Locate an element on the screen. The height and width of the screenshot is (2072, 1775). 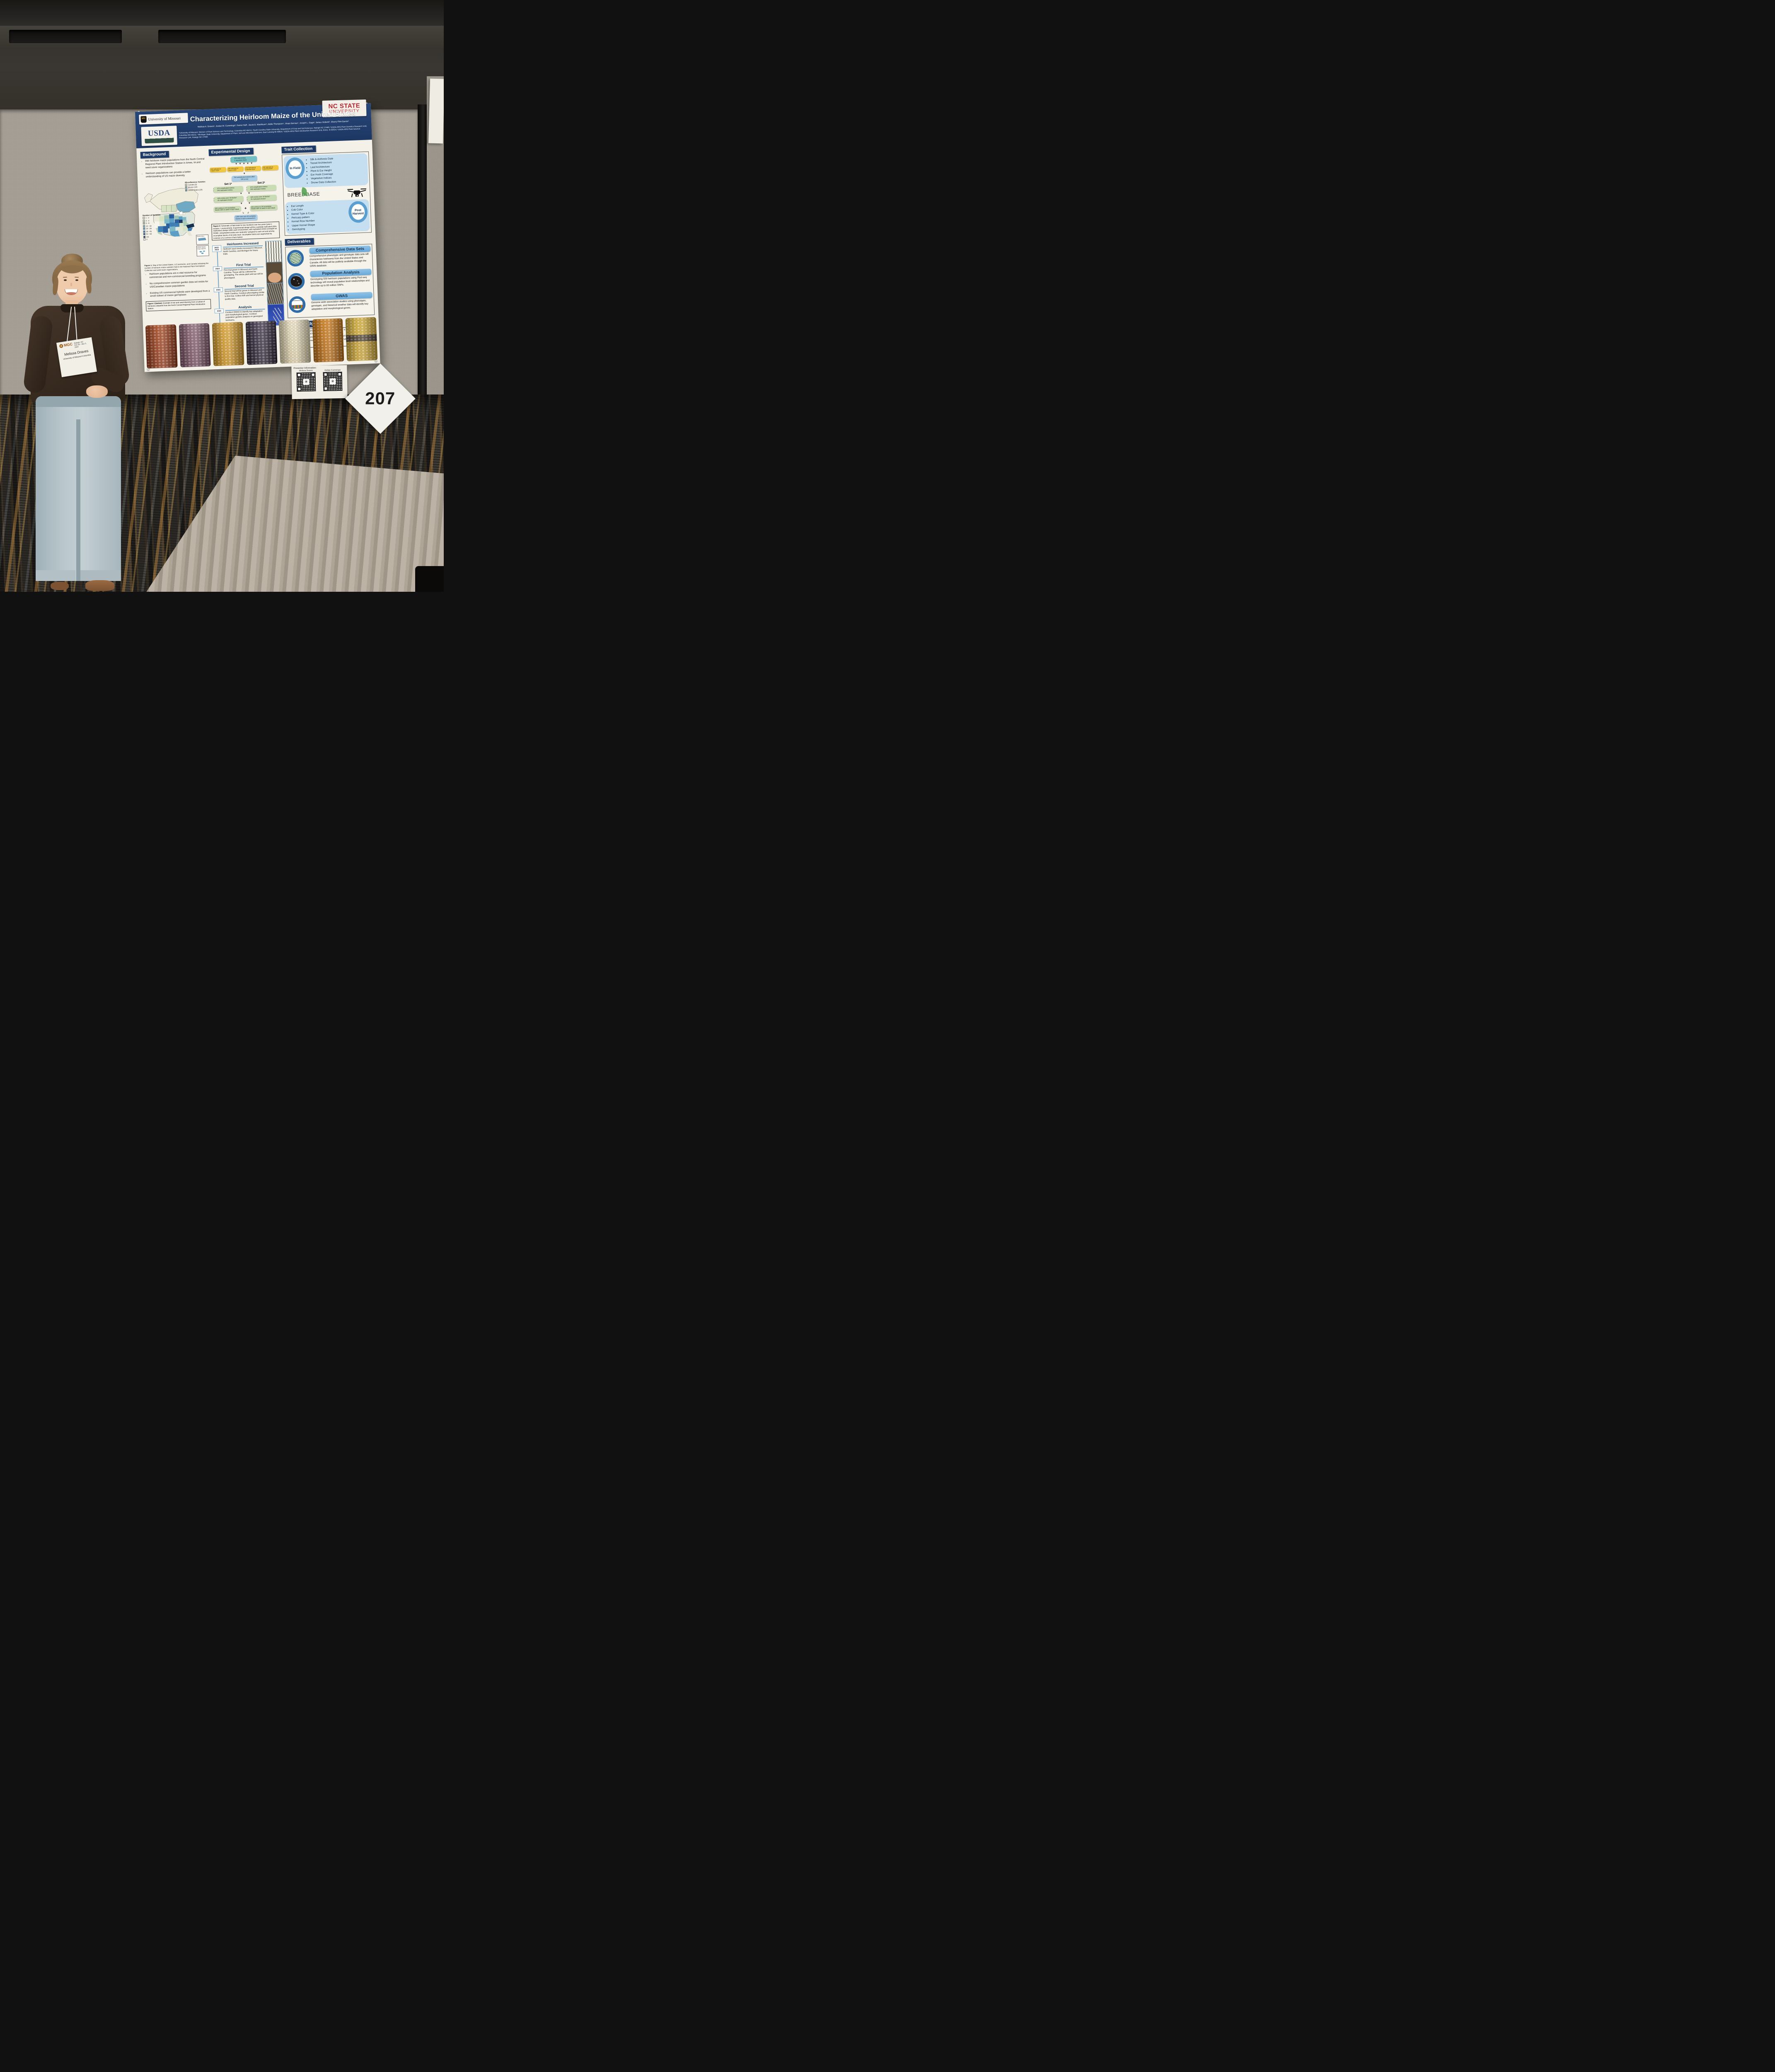
kernel-pile-photo is located at coordinates (296, 281).